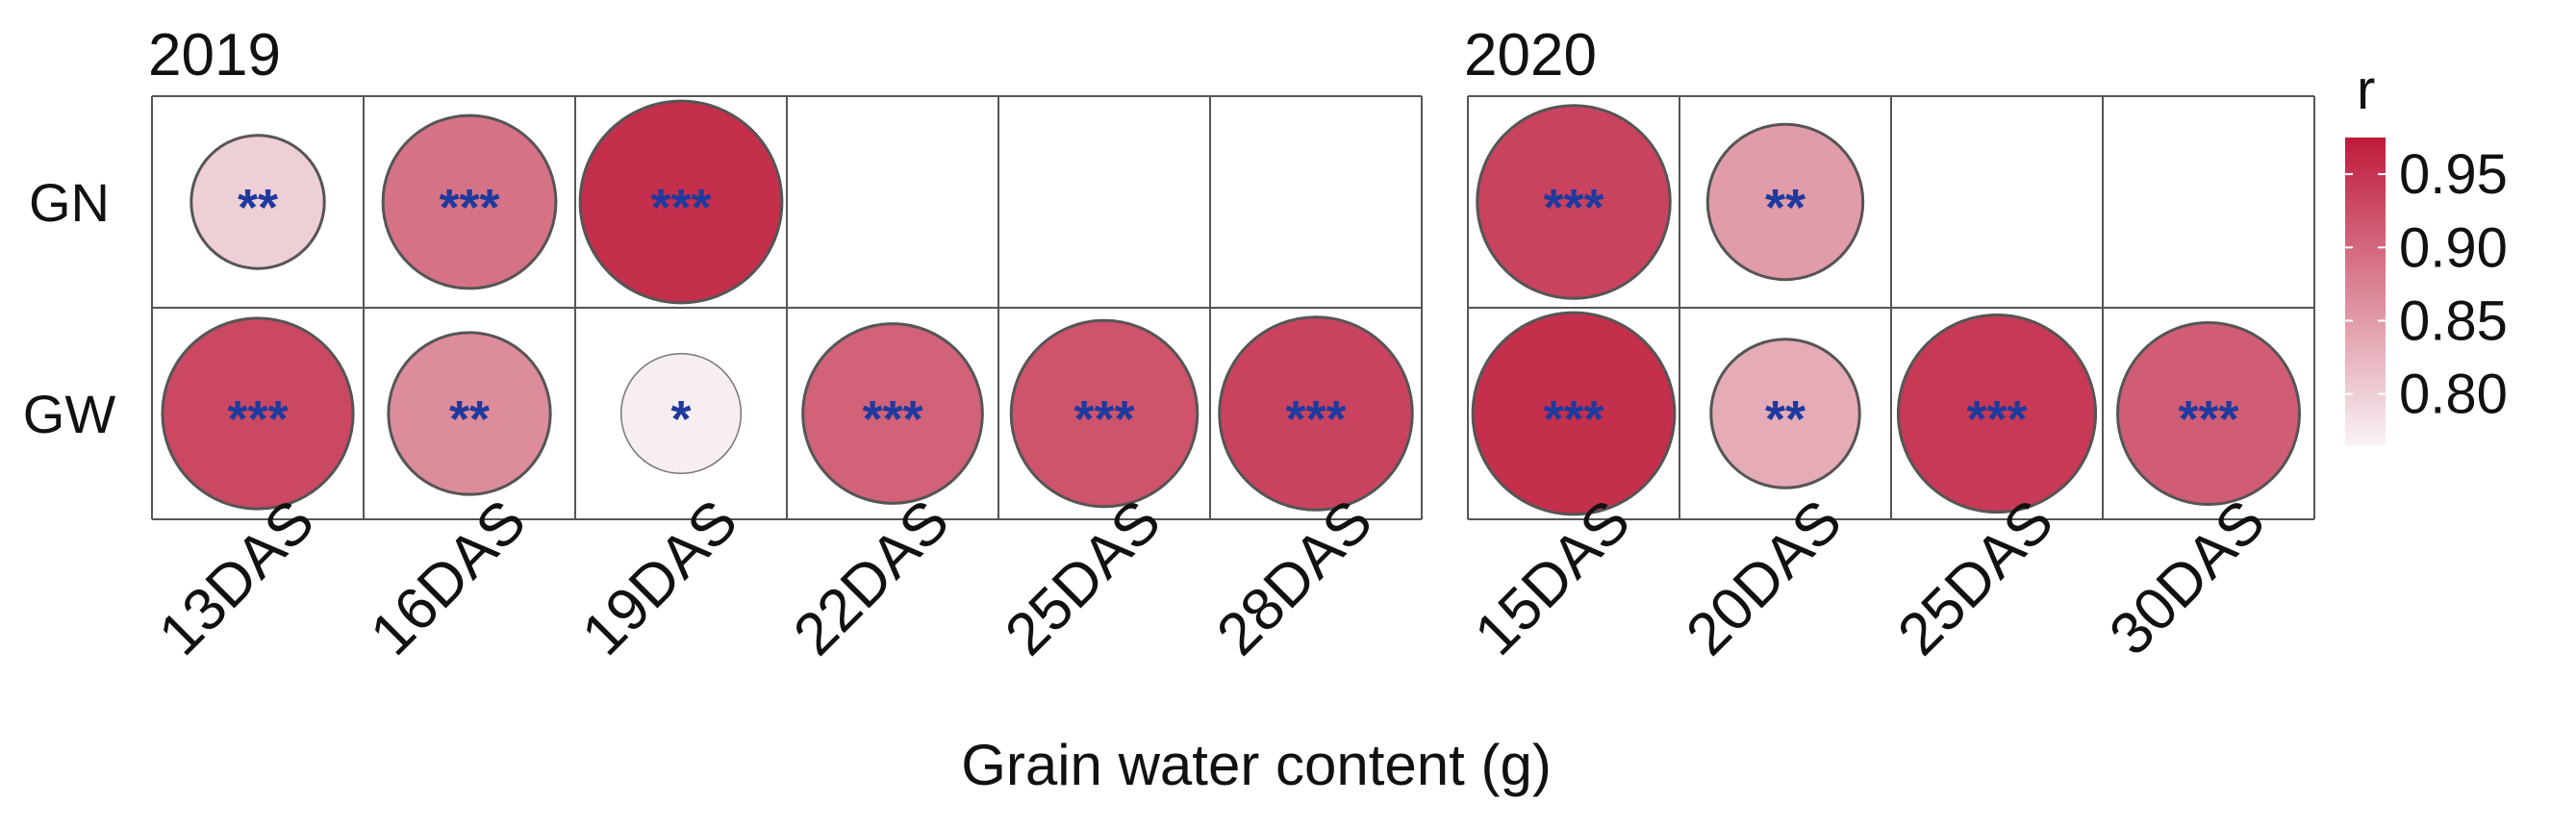  What do you see at coordinates (660, 578) in the screenshot?
I see `x-tick-label-19das: 19DAS` at bounding box center [660, 578].